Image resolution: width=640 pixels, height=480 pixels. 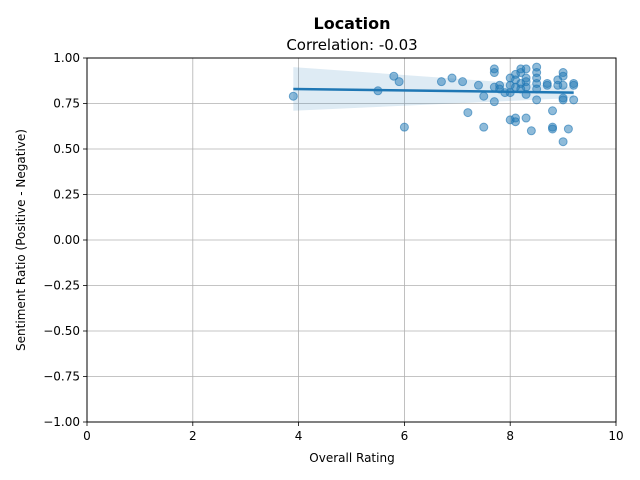 What do you see at coordinates (61, 422) in the screenshot?
I see `y-tick-label: −1.00` at bounding box center [61, 422].